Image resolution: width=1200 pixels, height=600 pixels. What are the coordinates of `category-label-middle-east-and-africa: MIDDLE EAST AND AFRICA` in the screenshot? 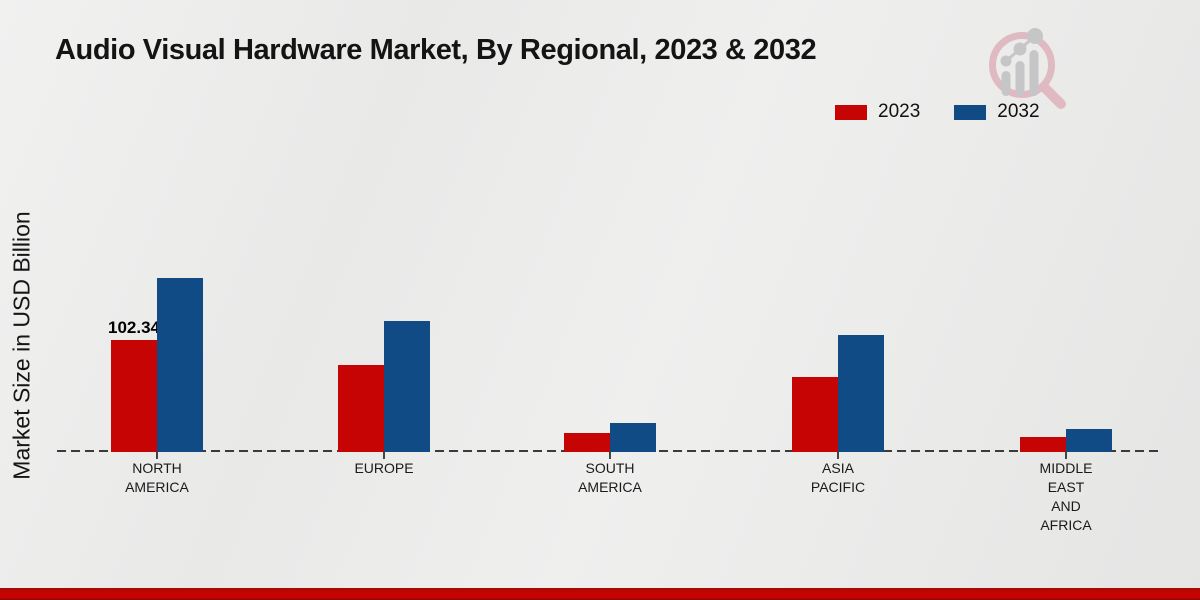 It's located at (1066, 496).